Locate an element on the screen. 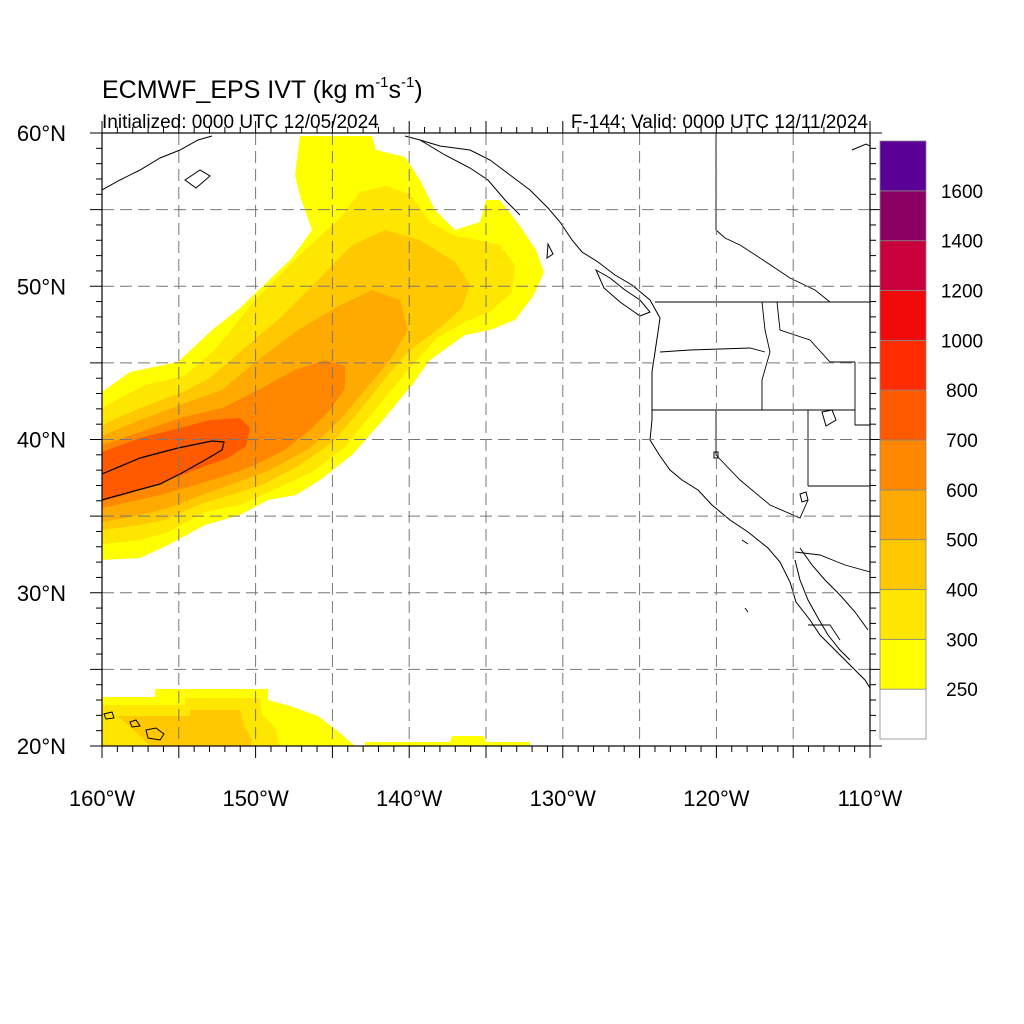 The image size is (1024, 1024). state-borders is located at coordinates (761, 387).